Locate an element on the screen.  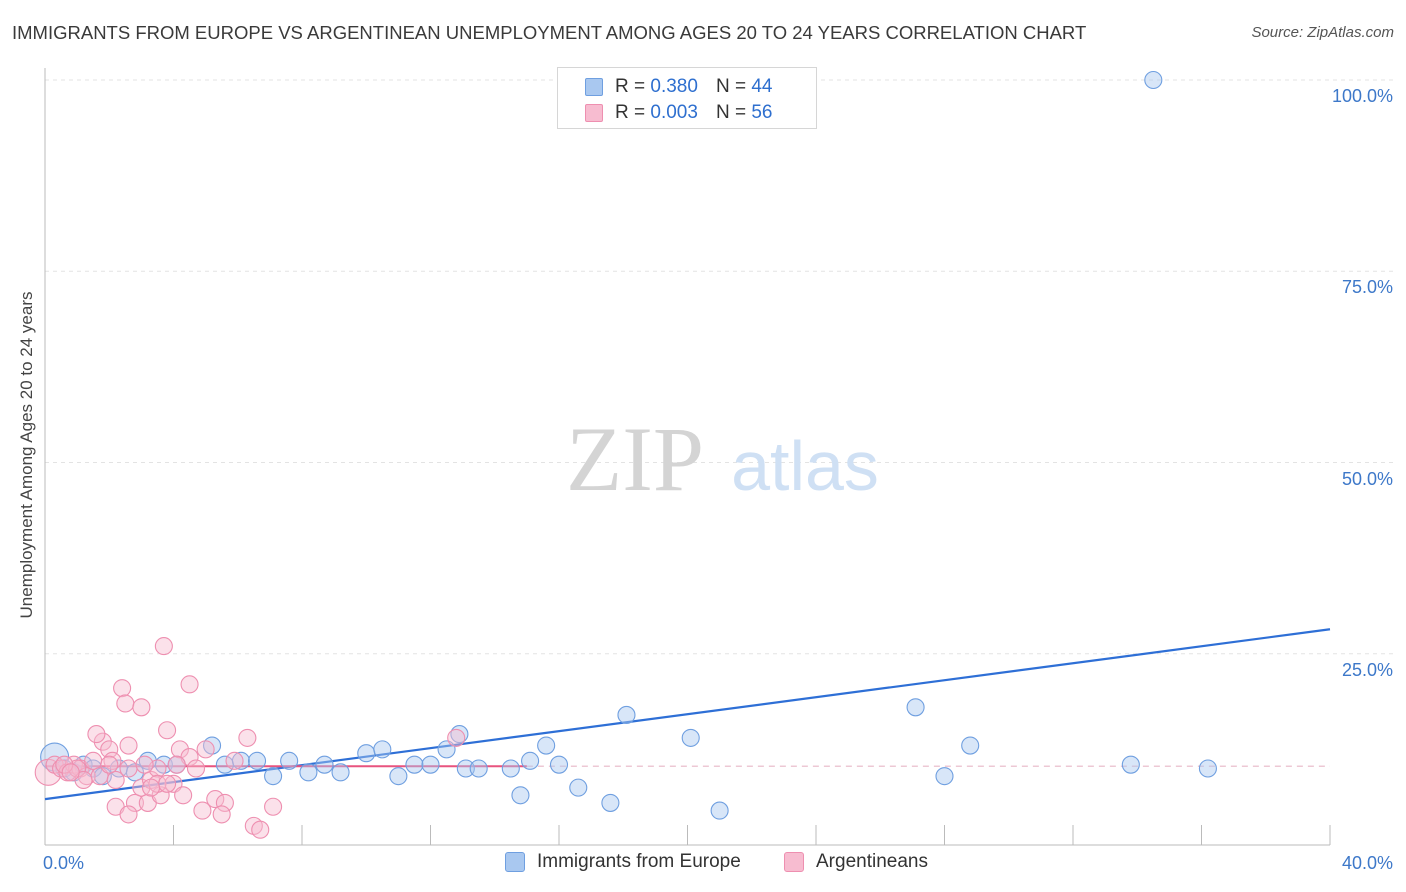
legend-swatch-argentineans is located at coordinates (594, 113).